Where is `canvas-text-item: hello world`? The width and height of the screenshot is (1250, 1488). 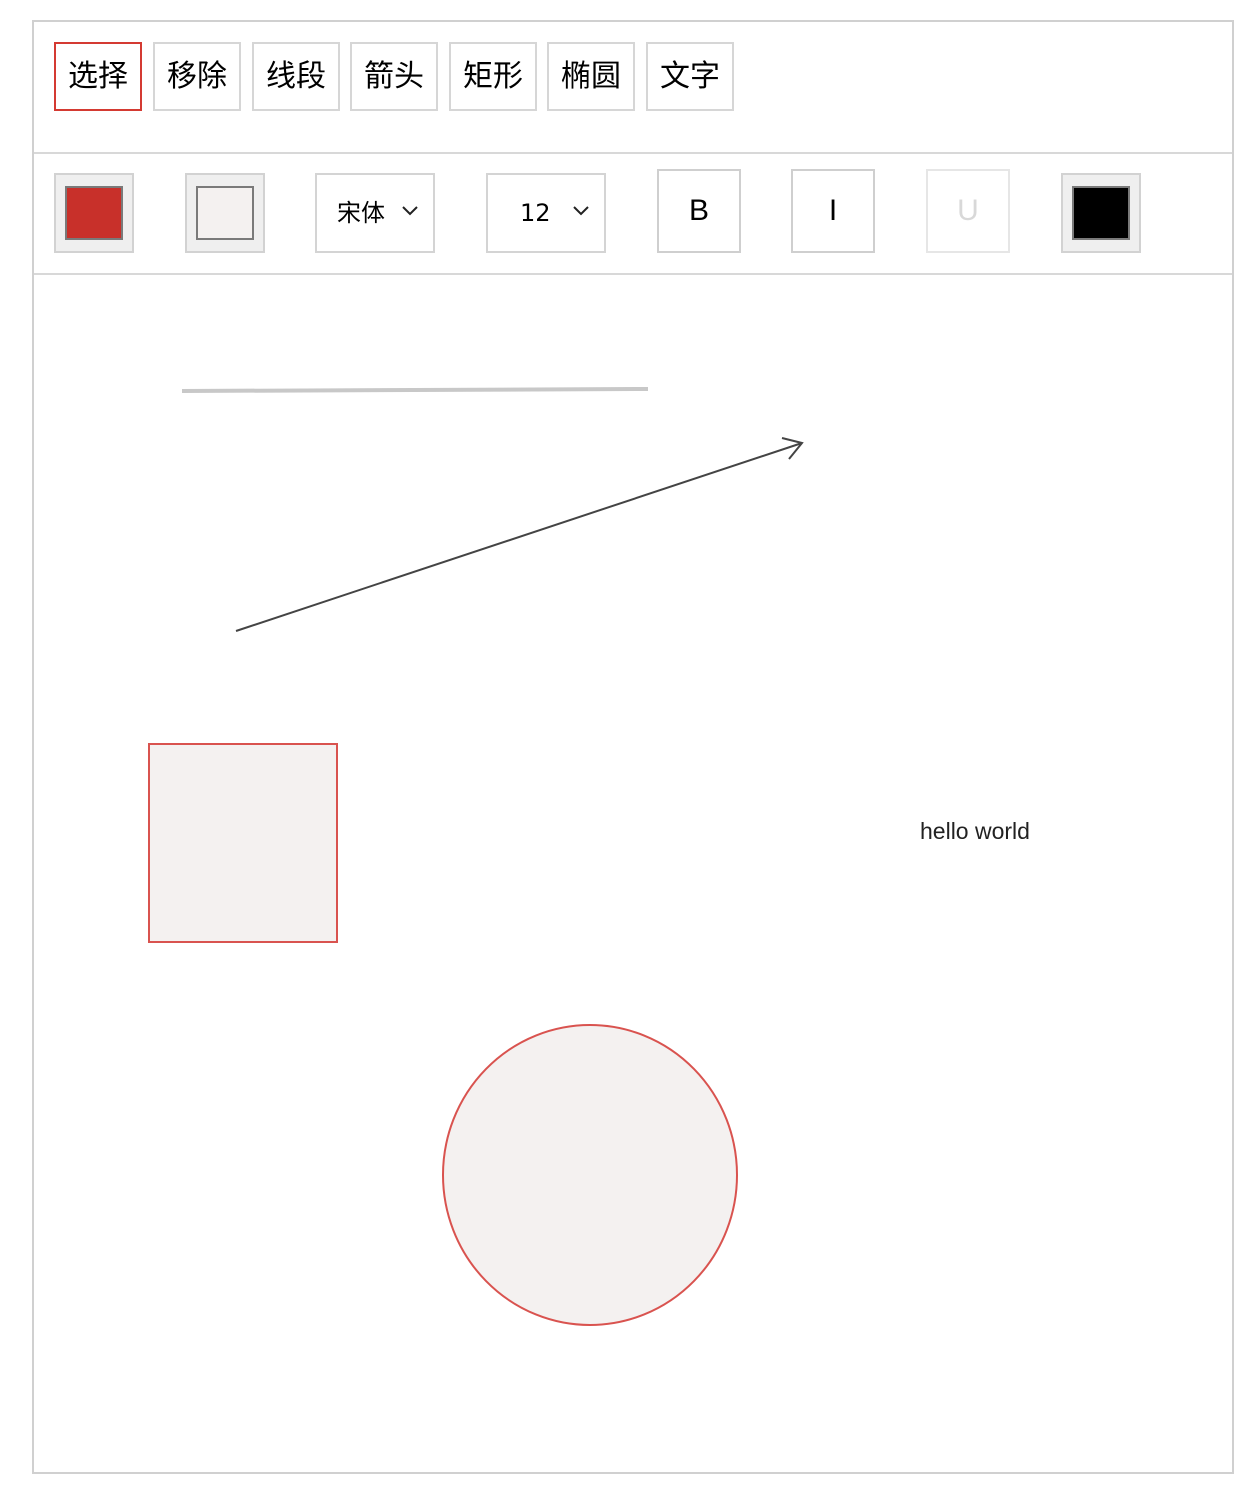 canvas-text-item: hello world is located at coordinates (975, 831).